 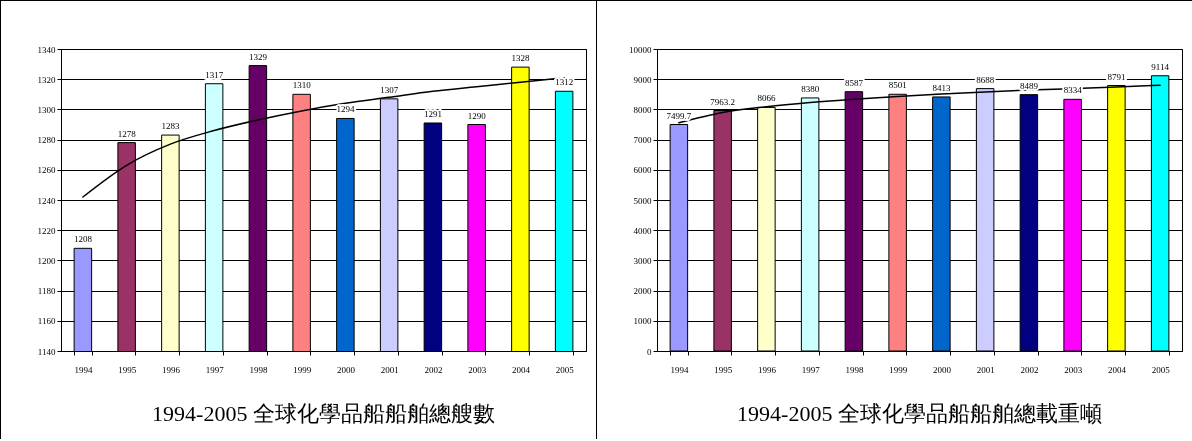 I want to click on y-tick-label: 7000, so click(x=642, y=140).